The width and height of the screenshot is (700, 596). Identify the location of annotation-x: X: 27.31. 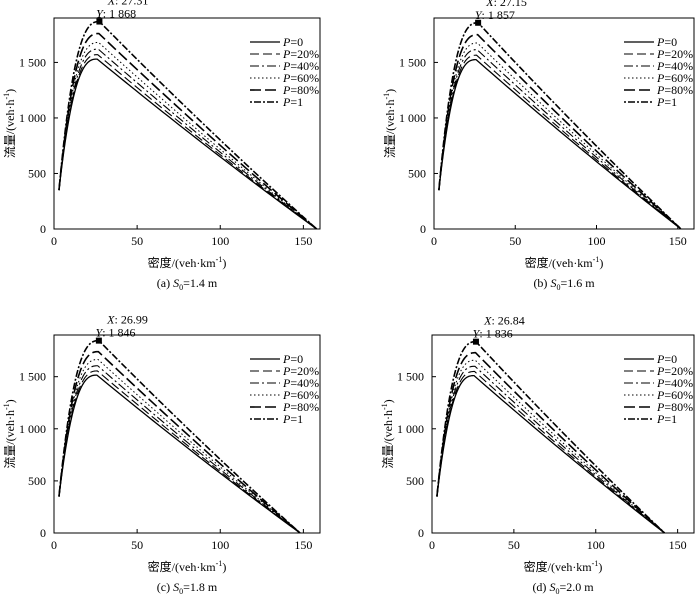
(128, 4).